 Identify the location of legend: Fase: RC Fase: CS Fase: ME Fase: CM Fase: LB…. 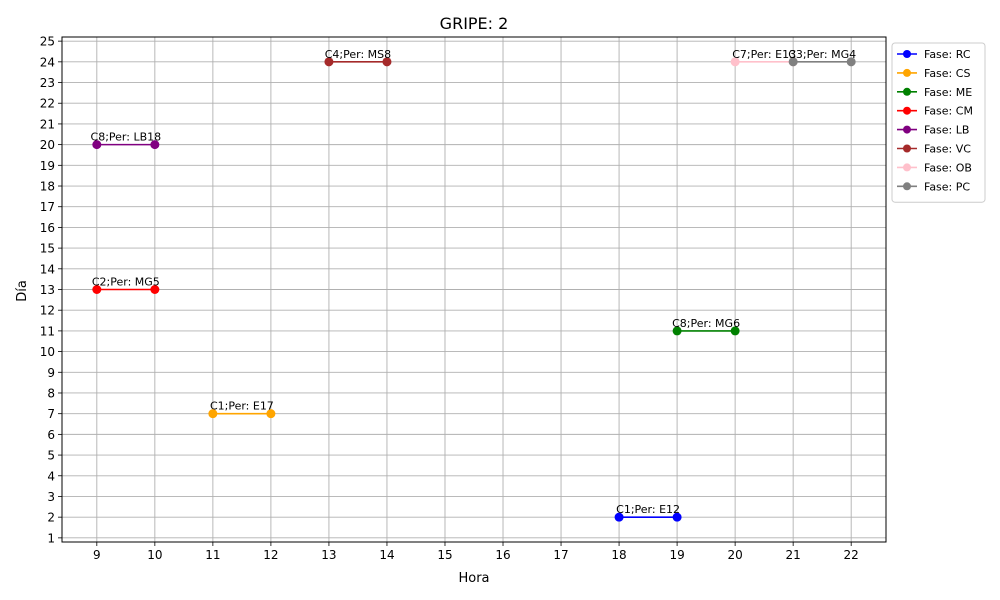
(938, 122).